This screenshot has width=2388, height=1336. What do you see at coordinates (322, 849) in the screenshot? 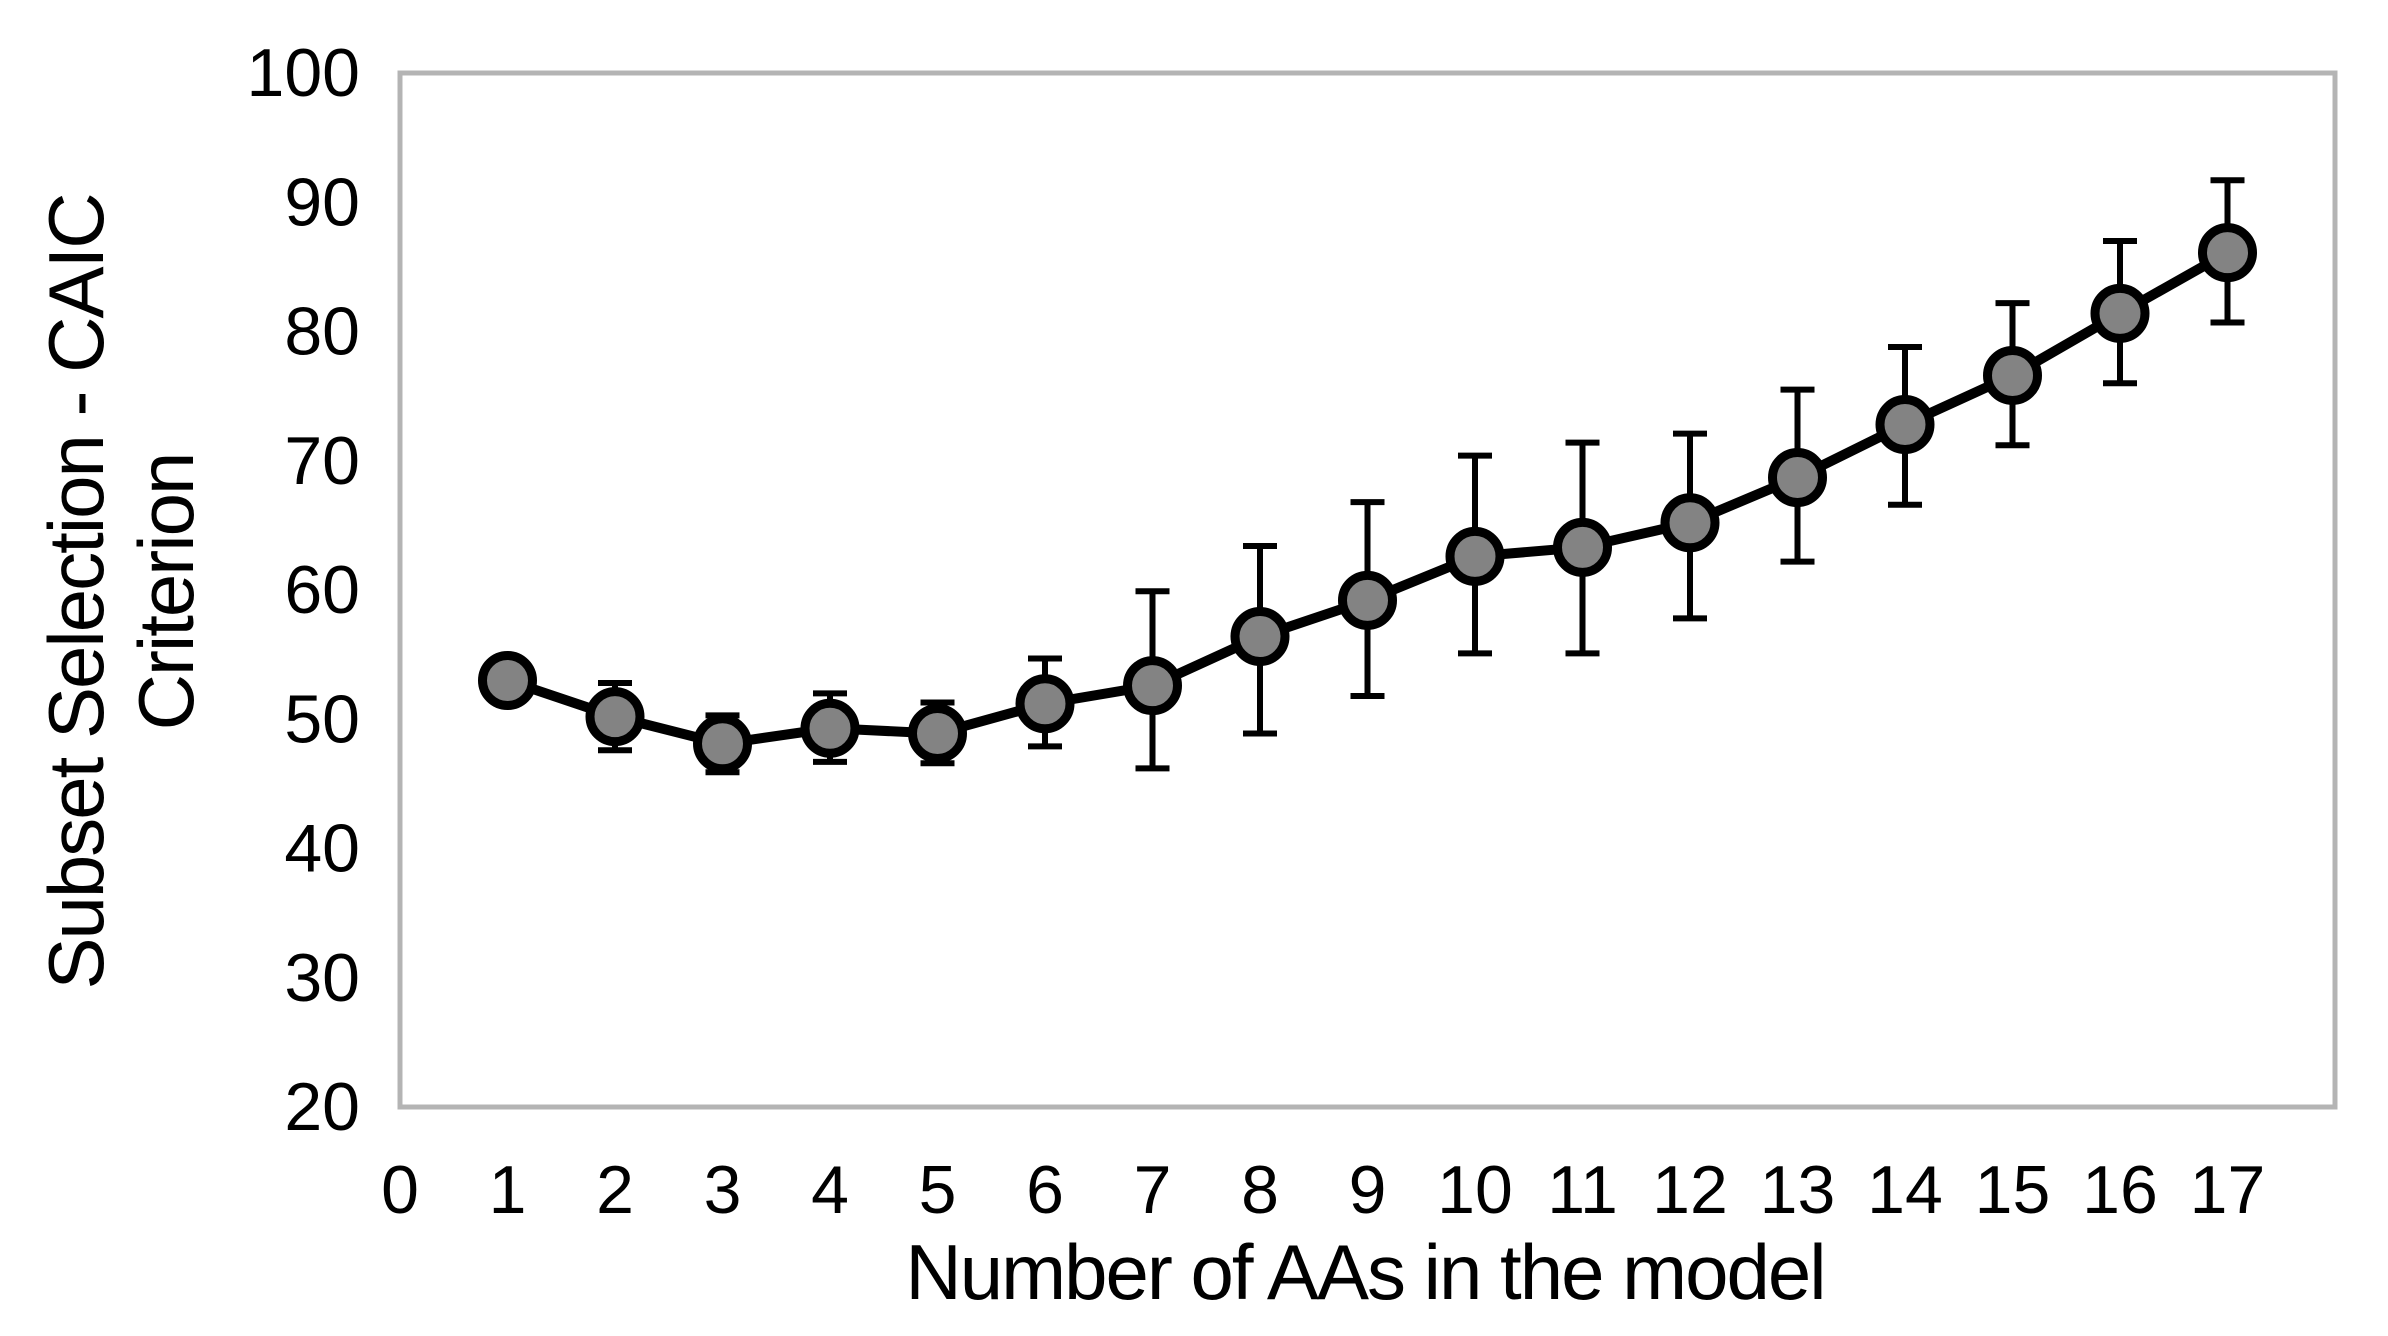
I see `y-tick-label: 40` at bounding box center [322, 849].